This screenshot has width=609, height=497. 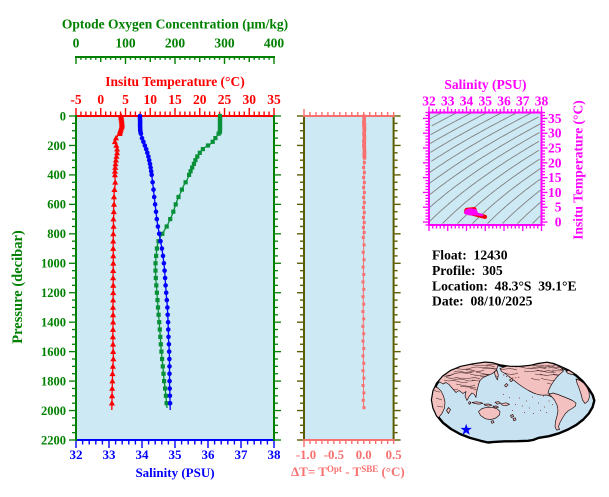 I want to click on svg-text: -0.5, so click(x=334, y=455).